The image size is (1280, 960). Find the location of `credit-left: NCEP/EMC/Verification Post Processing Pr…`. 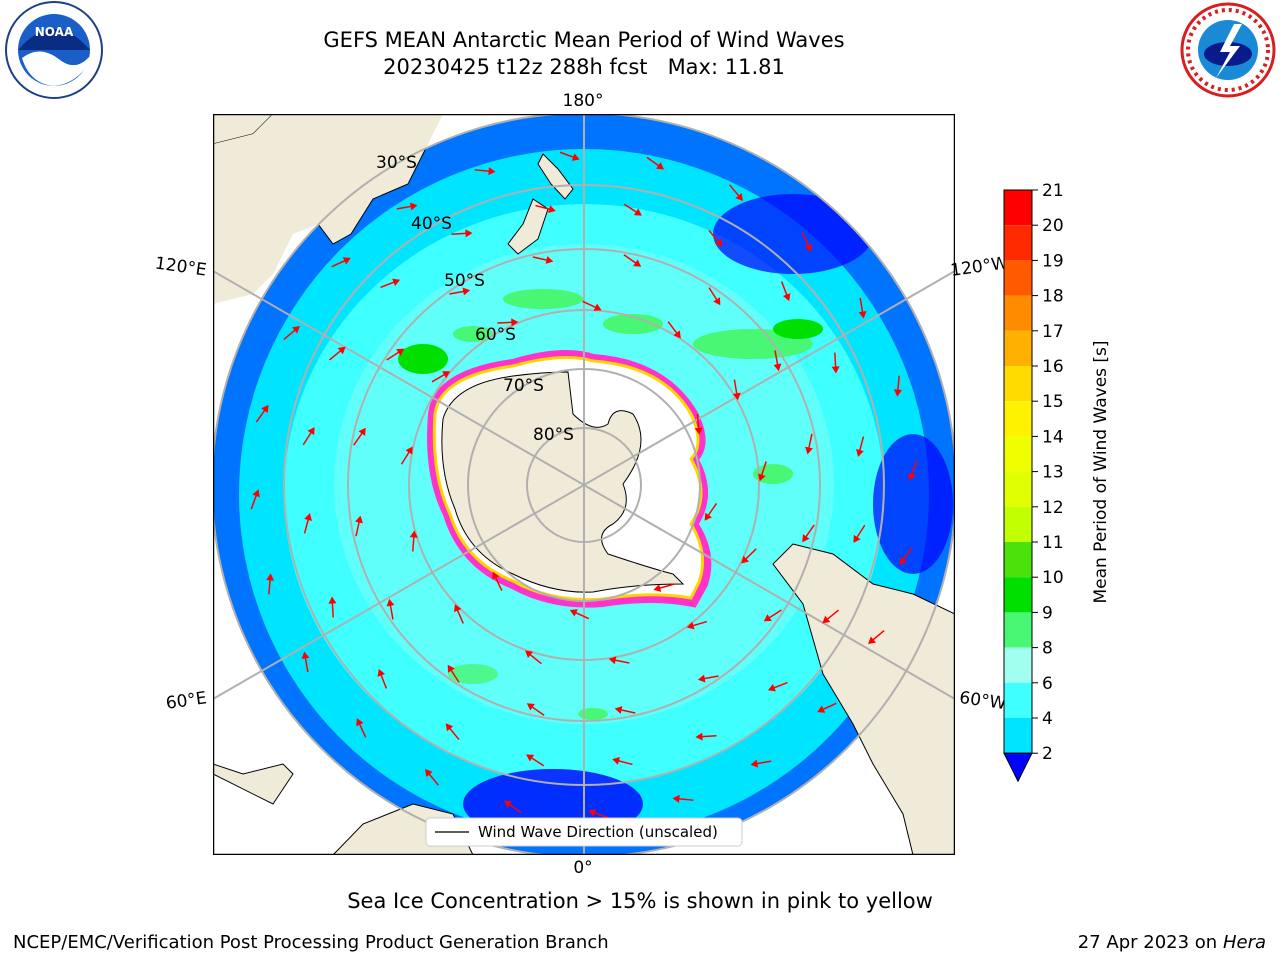

credit-left: NCEP/EMC/Verification Post Processing Pr… is located at coordinates (311, 942).